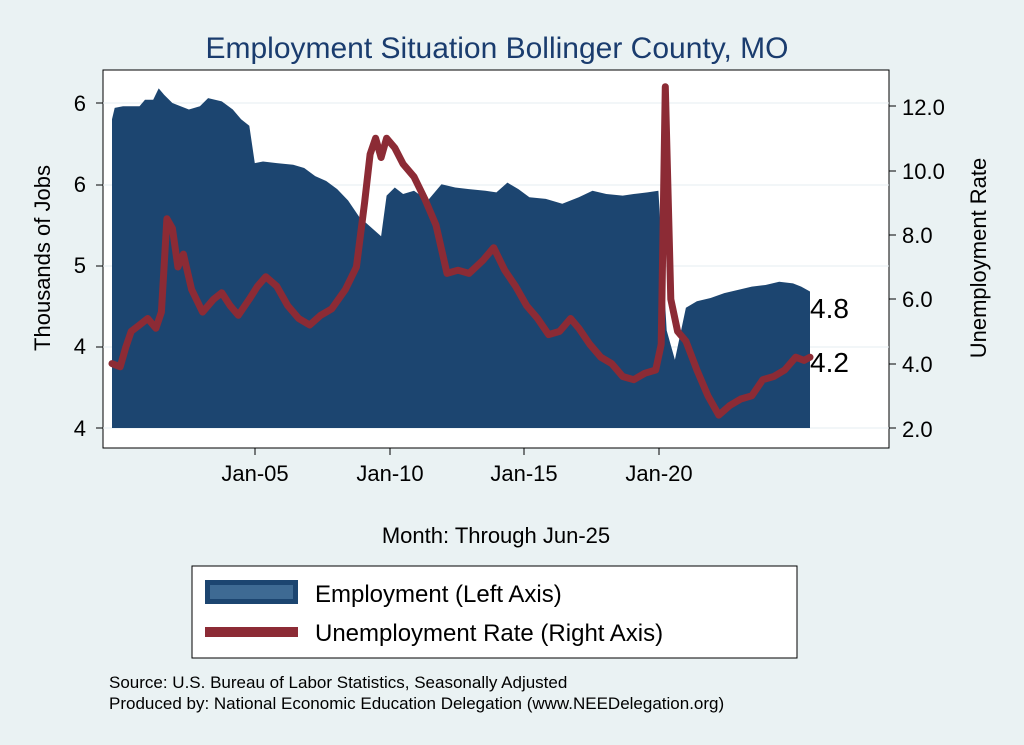 Image resolution: width=1024 pixels, height=745 pixels. What do you see at coordinates (978, 258) in the screenshot?
I see `y-right-axis-title: Unemployment Rate` at bounding box center [978, 258].